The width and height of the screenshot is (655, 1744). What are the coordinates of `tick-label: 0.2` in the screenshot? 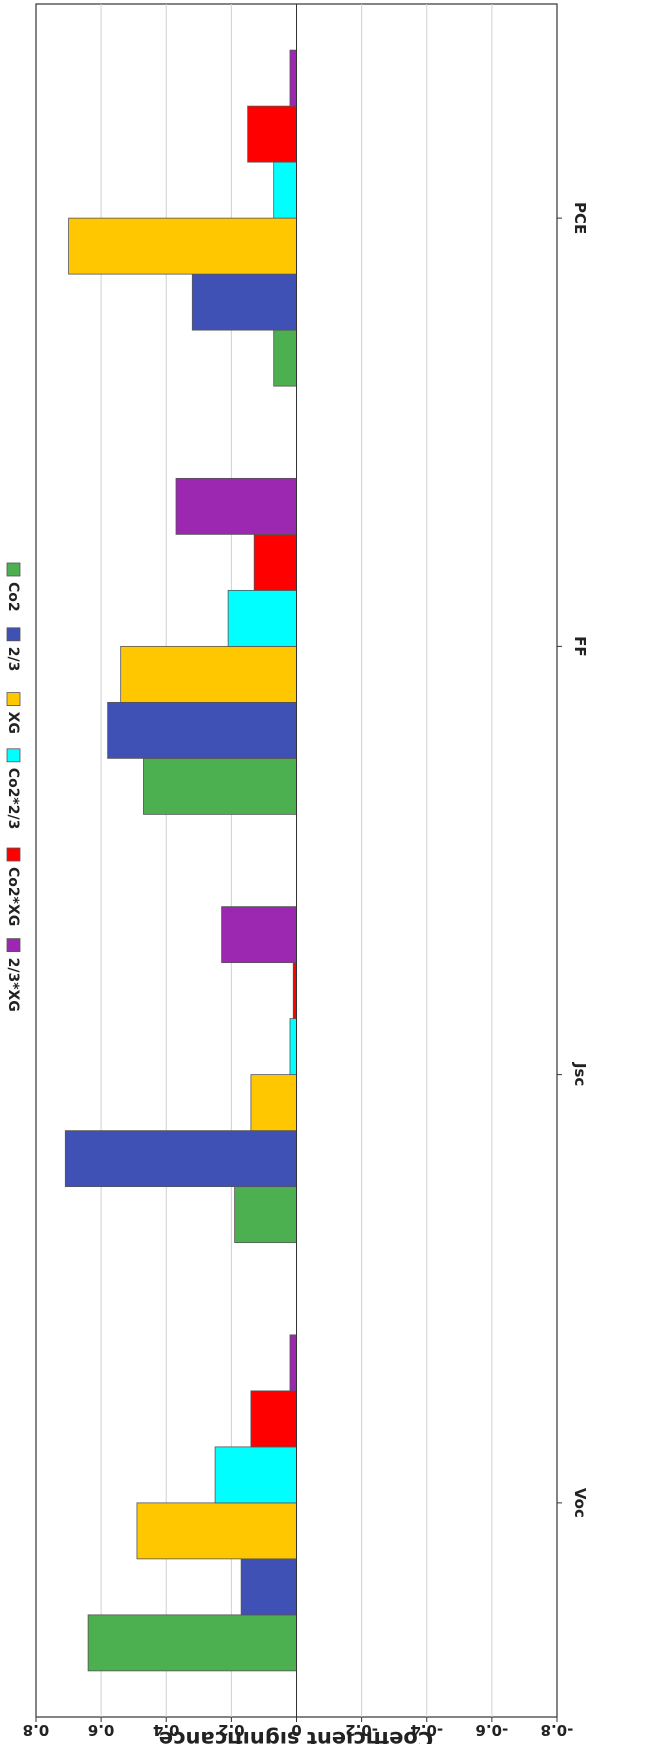 It's located at (231, 1730).